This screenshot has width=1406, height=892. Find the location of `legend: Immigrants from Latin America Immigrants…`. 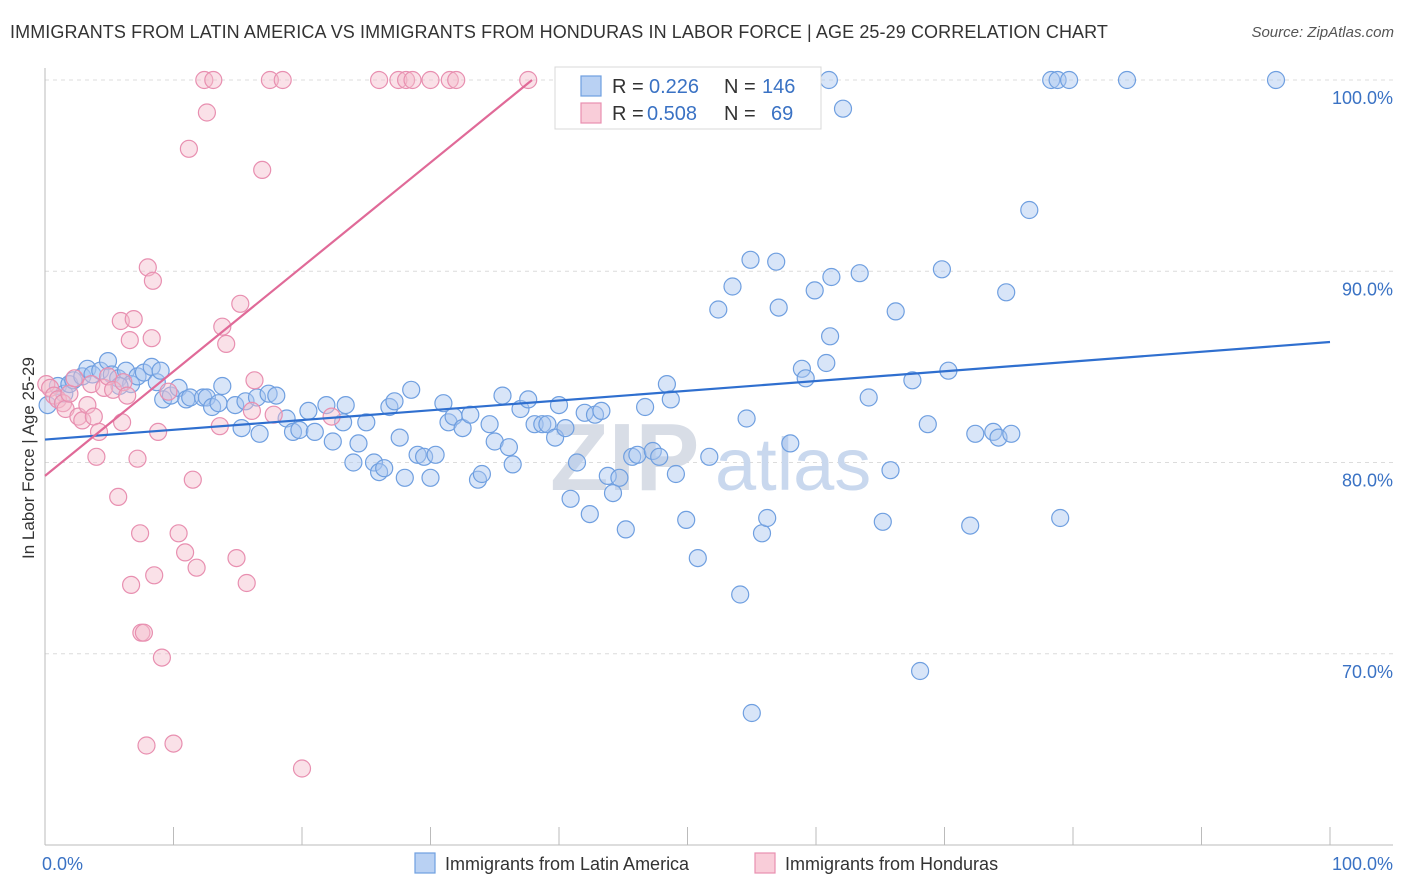

legend: Immigrants from Latin America Immigrants… is located at coordinates (706, 863).